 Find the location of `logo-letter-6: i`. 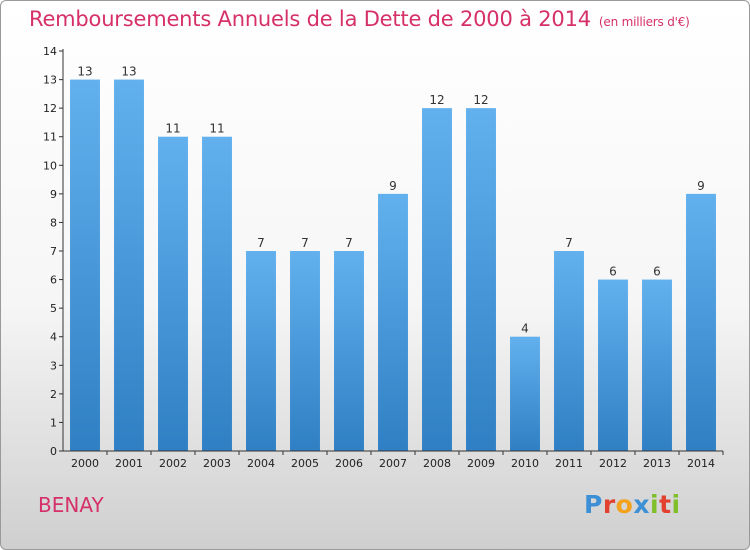

logo-letter-6: i is located at coordinates (676, 504).